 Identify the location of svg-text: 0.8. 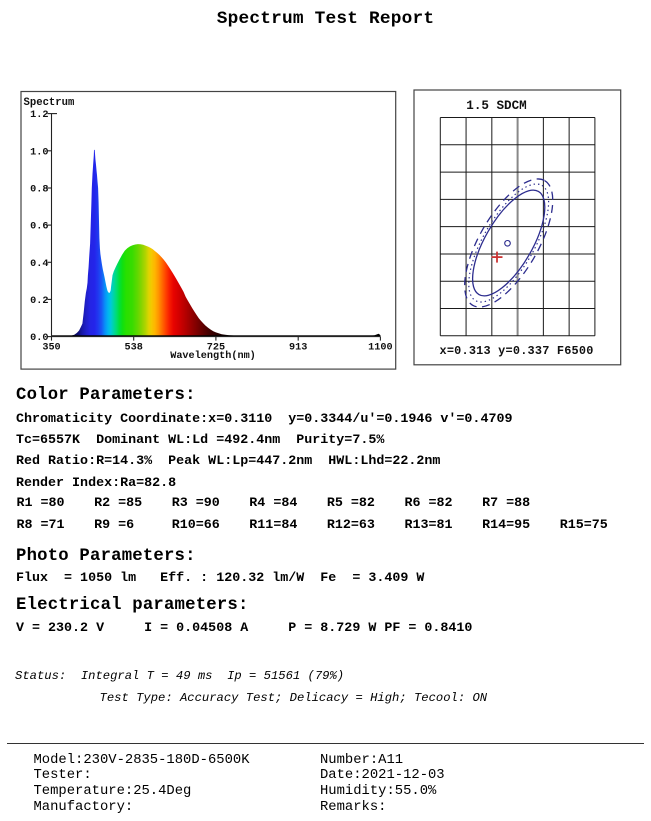
(39, 190).